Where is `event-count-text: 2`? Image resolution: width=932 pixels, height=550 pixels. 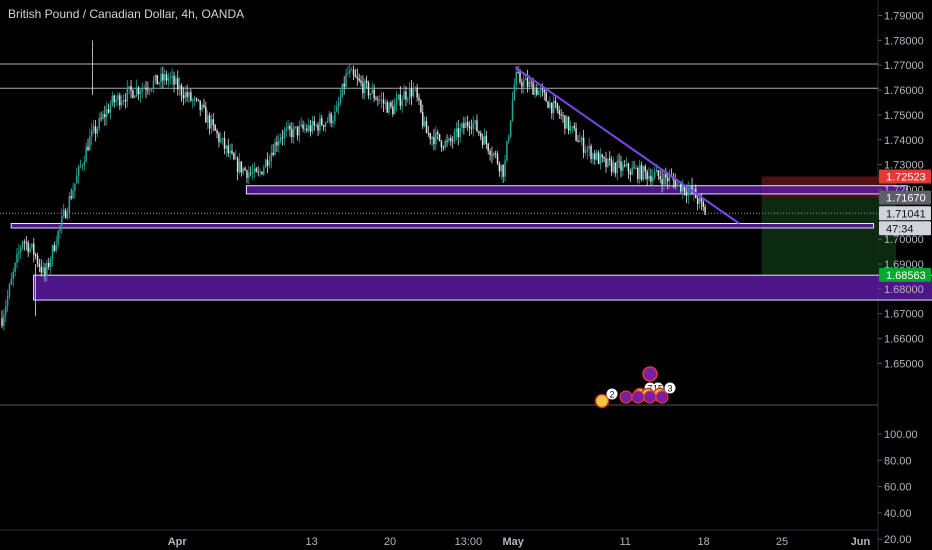 event-count-text: 2 is located at coordinates (611, 395).